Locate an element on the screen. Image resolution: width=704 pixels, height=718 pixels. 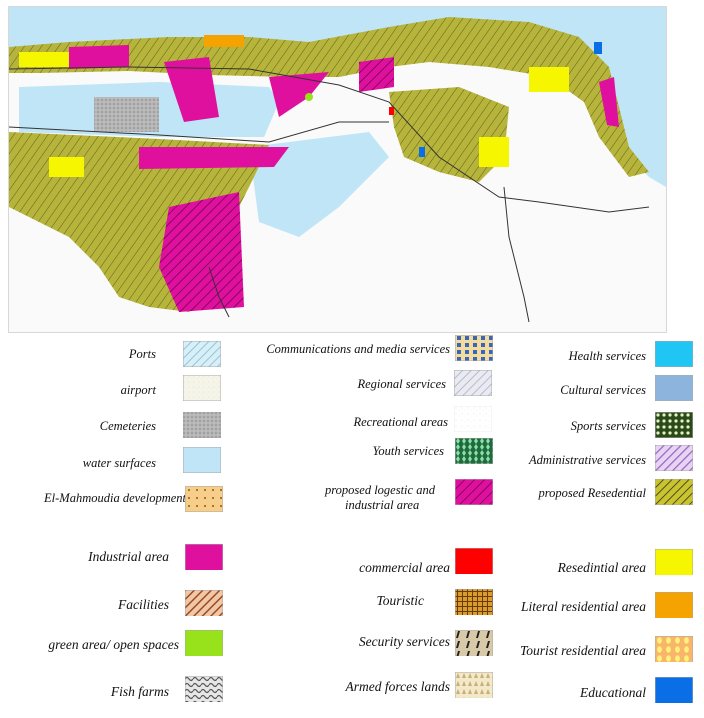
swatch-regional-services is located at coordinates (473, 383).